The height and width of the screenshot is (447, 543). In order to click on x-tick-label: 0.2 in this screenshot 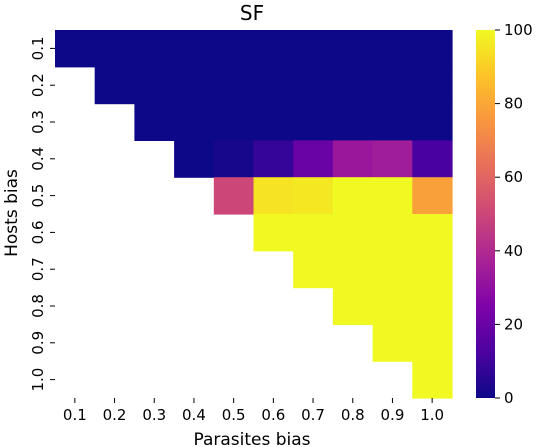, I will do `click(115, 415)`.